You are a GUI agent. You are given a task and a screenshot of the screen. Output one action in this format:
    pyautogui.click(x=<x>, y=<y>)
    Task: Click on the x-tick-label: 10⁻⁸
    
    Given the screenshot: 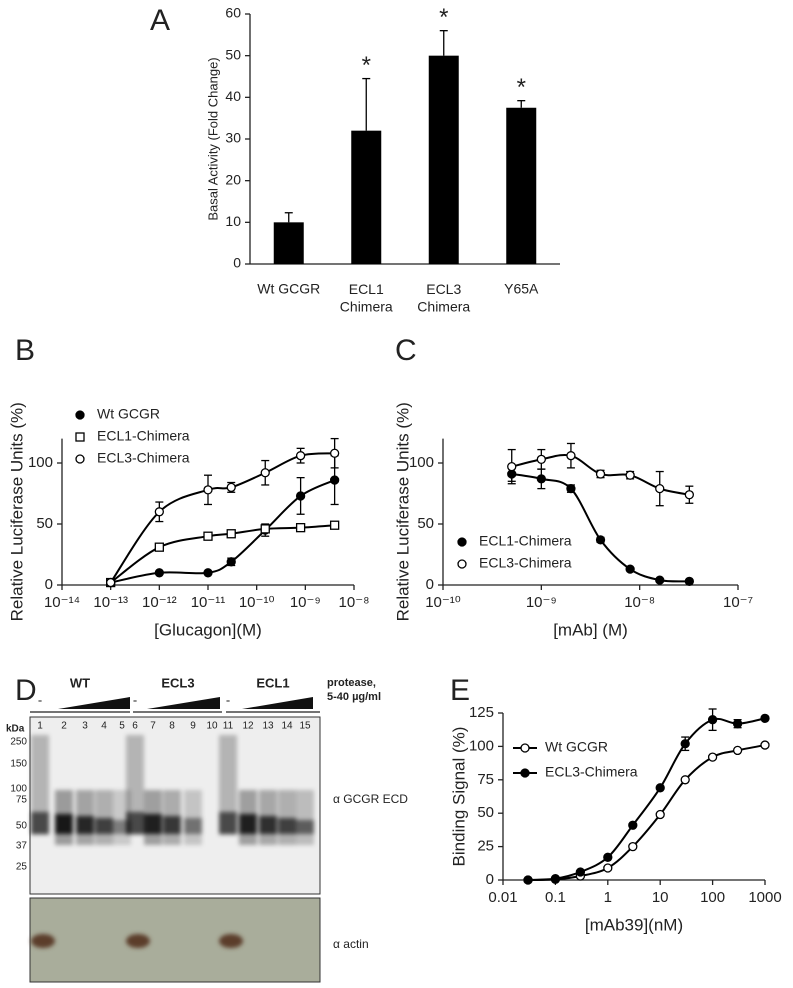 What is the action you would take?
    pyautogui.click(x=639, y=602)
    